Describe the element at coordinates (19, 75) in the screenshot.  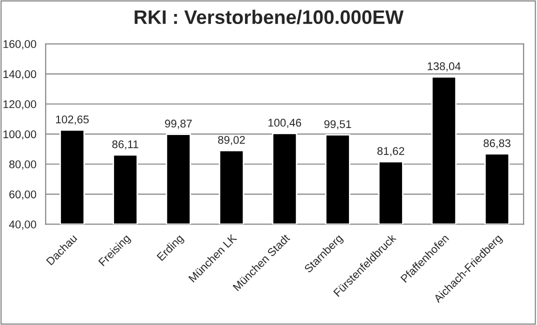
I see `y-tick-label: 140,00` at that location.